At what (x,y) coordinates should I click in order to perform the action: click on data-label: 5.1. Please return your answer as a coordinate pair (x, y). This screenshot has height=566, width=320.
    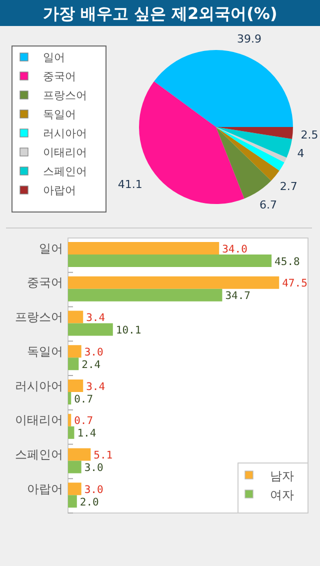
    Looking at the image, I should click on (103, 456).